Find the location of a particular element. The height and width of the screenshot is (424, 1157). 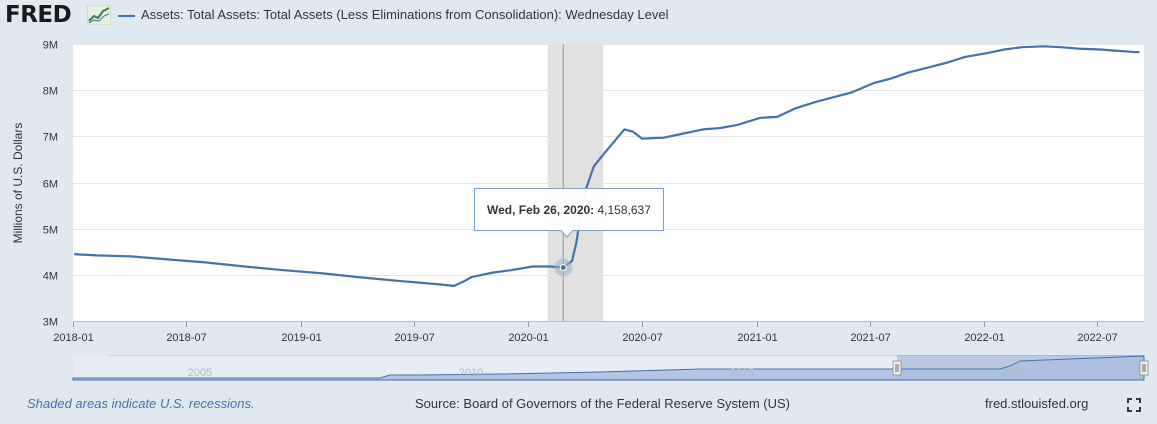

navigator-year-2010: 2010 is located at coordinates (471, 373).